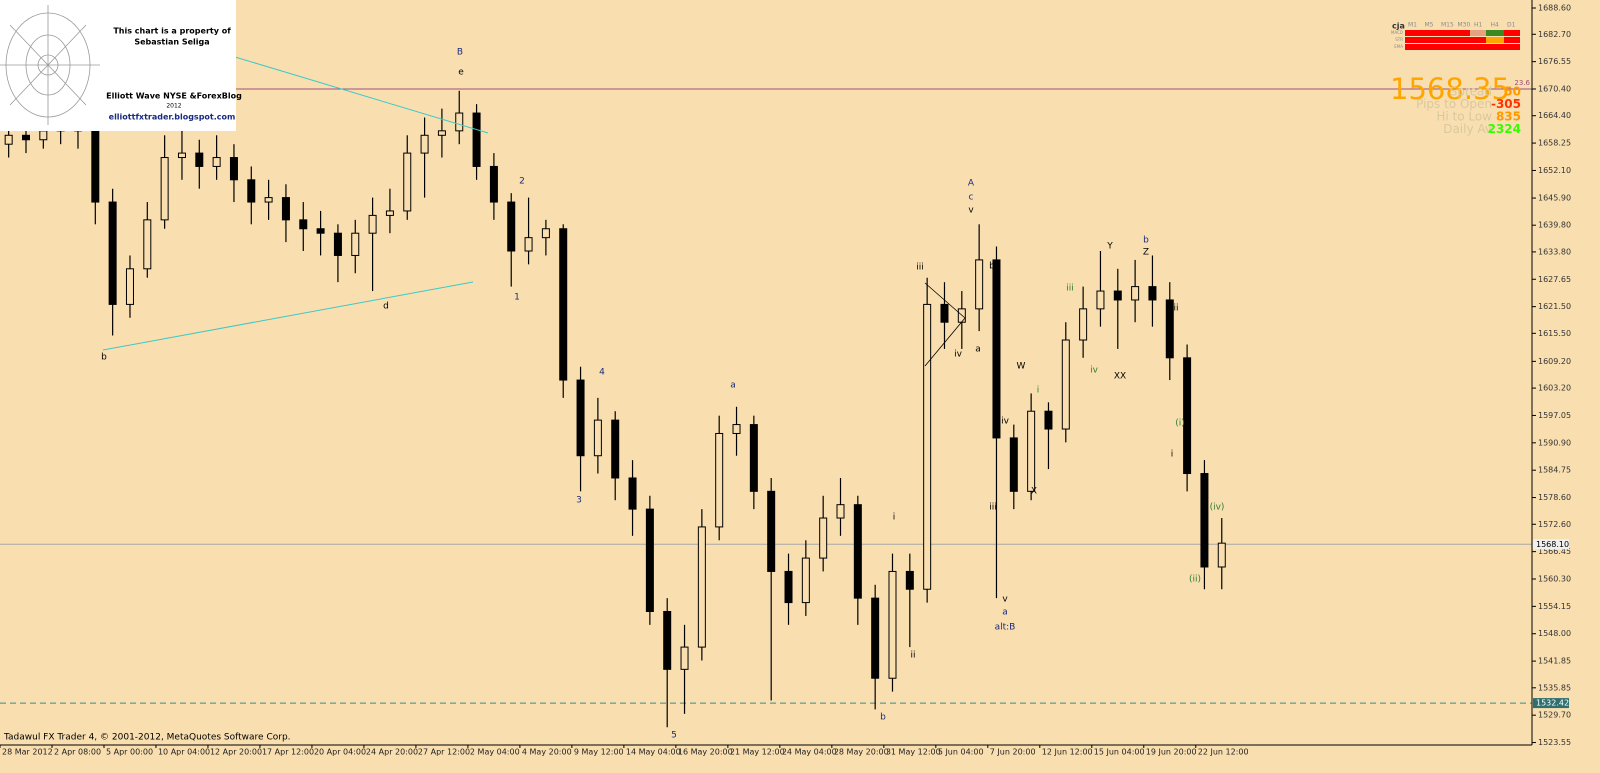  I want to click on y-tick-label: 1633.80, so click(1554, 251).